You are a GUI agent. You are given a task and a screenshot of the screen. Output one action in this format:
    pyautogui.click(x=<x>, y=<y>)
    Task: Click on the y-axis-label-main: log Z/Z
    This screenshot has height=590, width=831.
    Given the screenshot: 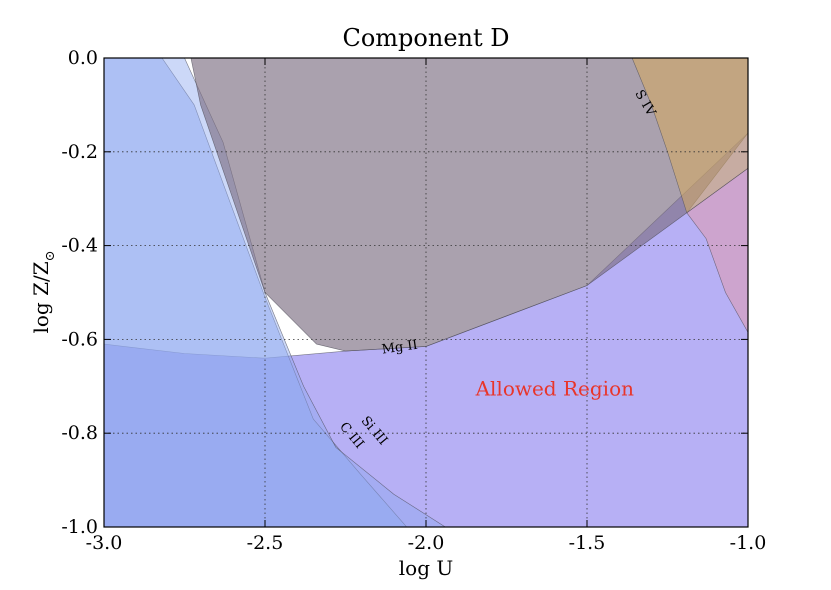 What is the action you would take?
    pyautogui.click(x=41, y=297)
    